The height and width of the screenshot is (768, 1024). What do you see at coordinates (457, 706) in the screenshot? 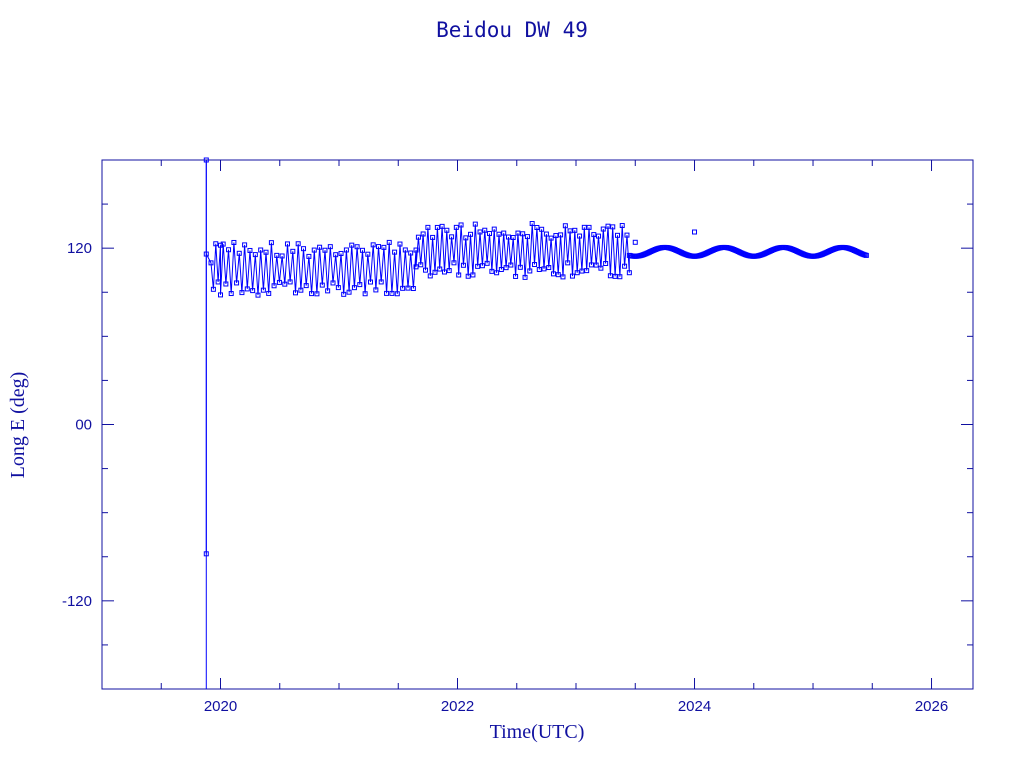
I see `x-tick-label: 2022` at bounding box center [457, 706].